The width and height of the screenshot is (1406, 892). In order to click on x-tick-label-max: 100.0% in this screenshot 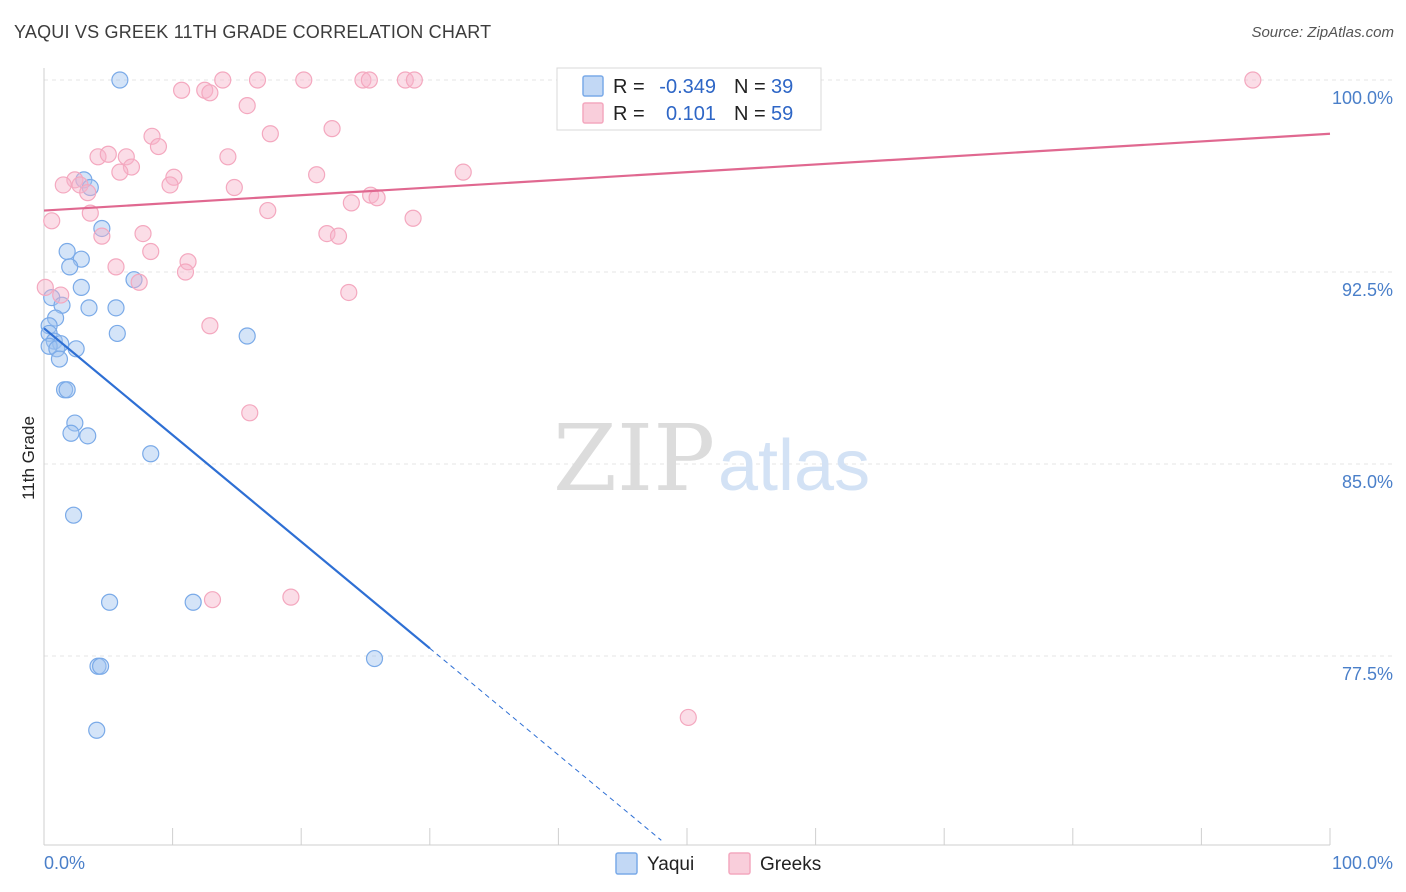, I will do `click(1362, 863)`.